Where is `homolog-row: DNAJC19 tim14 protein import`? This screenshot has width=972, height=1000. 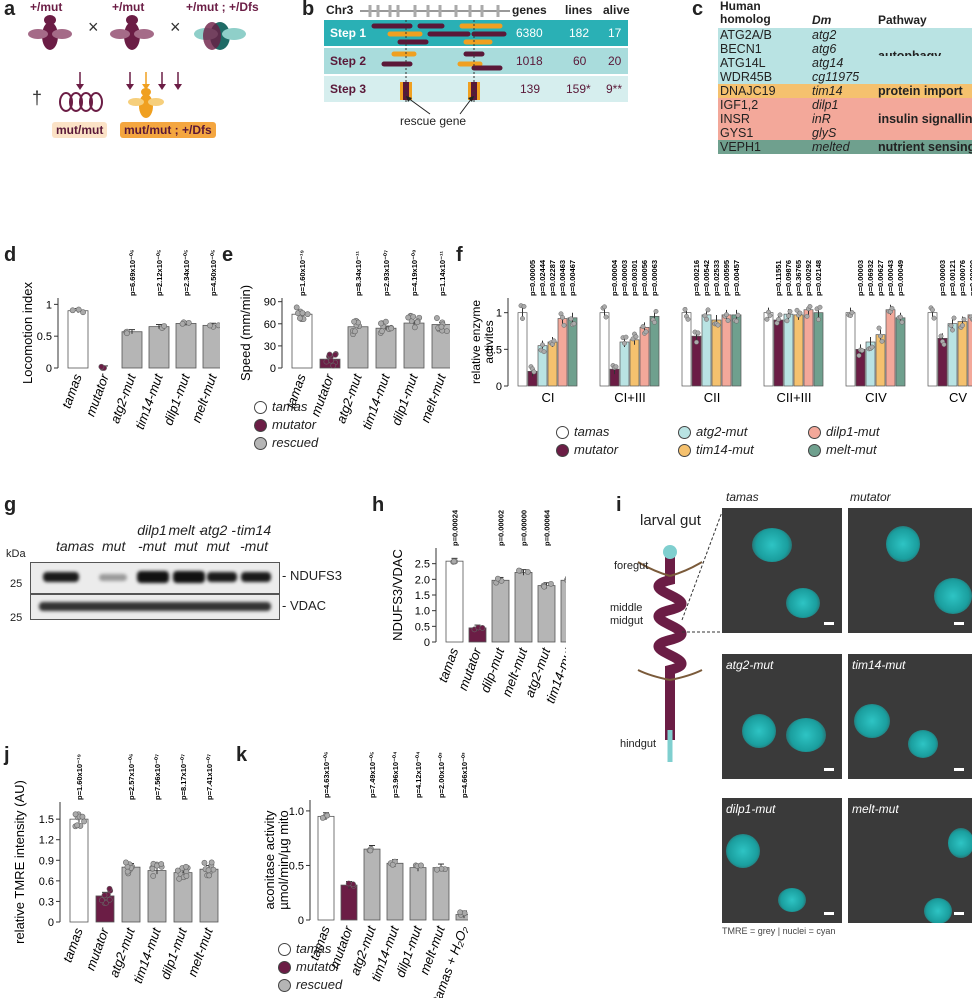
homolog-row: DNAJC19 tim14 protein import is located at coordinates (845, 91).